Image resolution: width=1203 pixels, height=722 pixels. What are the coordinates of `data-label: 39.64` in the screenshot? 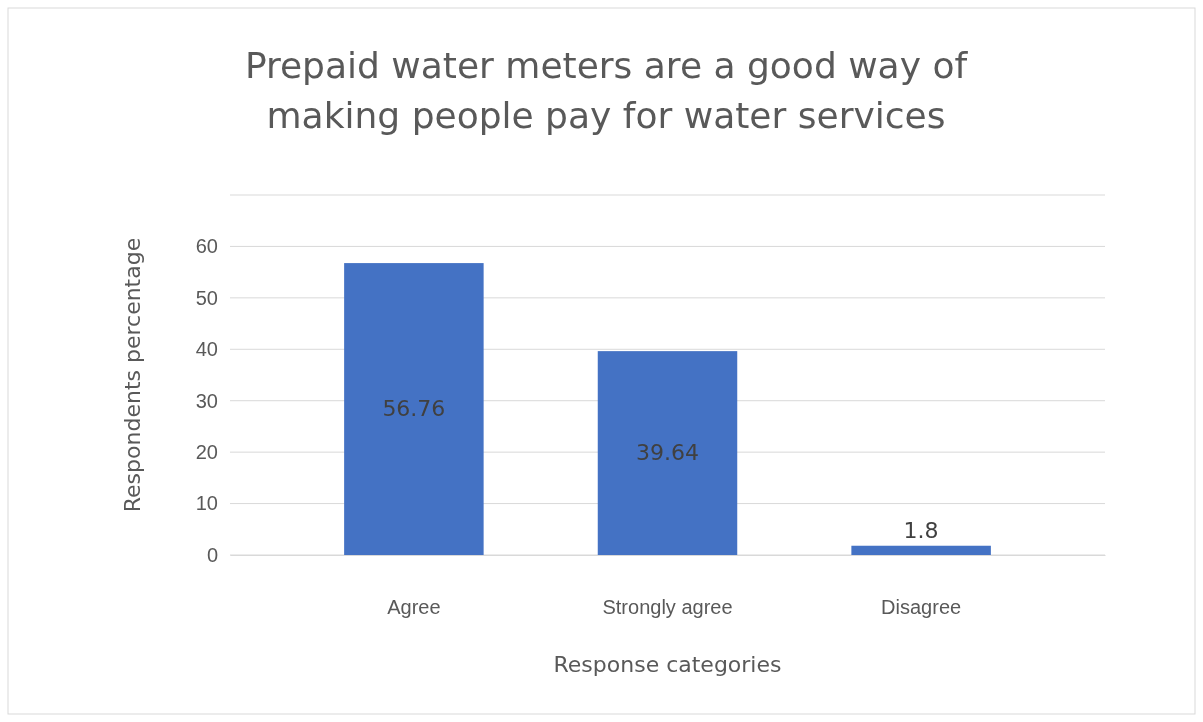 It's located at (667, 453).